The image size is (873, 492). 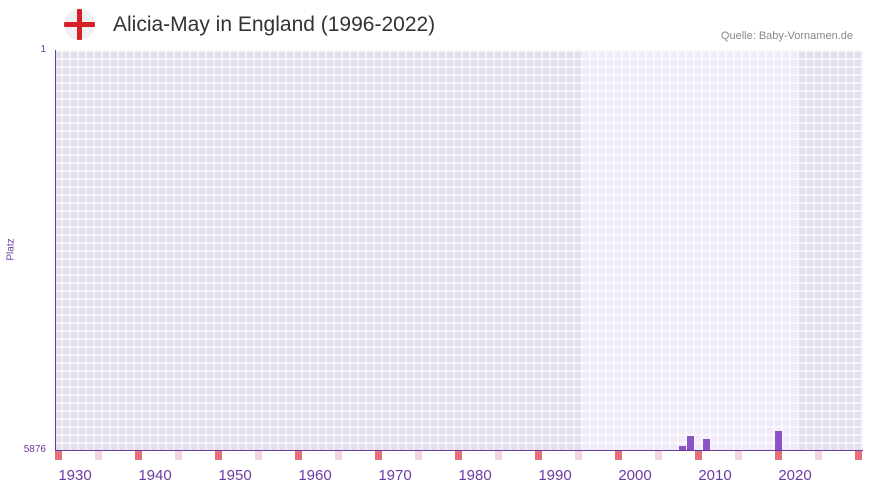 I want to click on bar-2009, so click(x=706, y=444).